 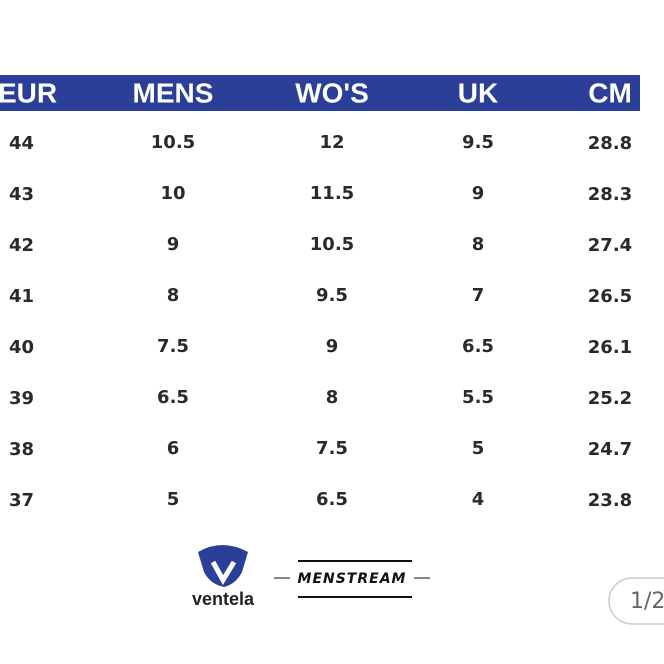 What do you see at coordinates (21, 500) in the screenshot?
I see `table-cell: 37` at bounding box center [21, 500].